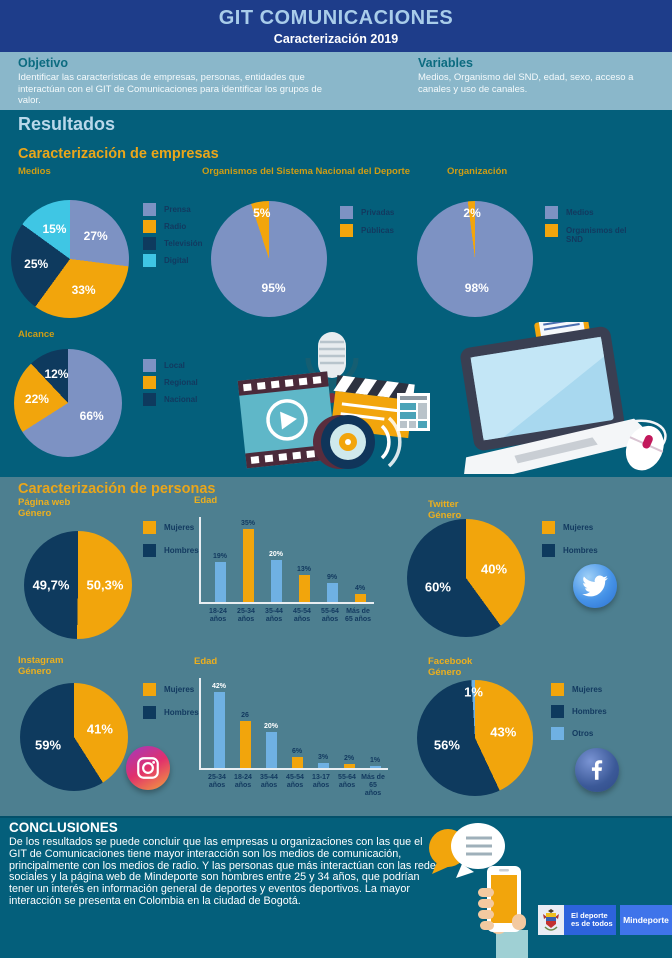 The height and width of the screenshot is (958, 672). Describe the element at coordinates (99, 729) in the screenshot. I see `pie-slice-label: 41%` at that location.